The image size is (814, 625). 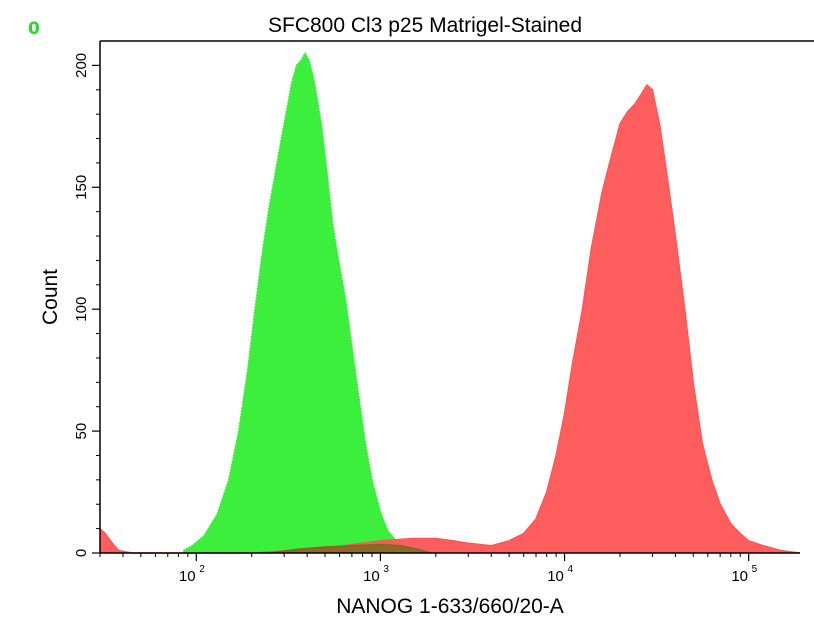 I want to click on series-2-line, so click(x=350, y=548).